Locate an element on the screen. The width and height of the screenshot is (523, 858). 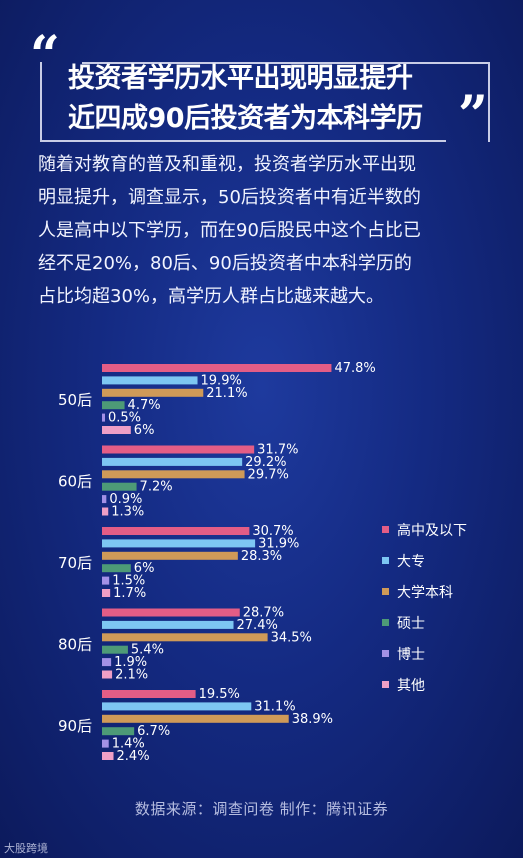
legend-item: 博士 is located at coordinates (424, 653).